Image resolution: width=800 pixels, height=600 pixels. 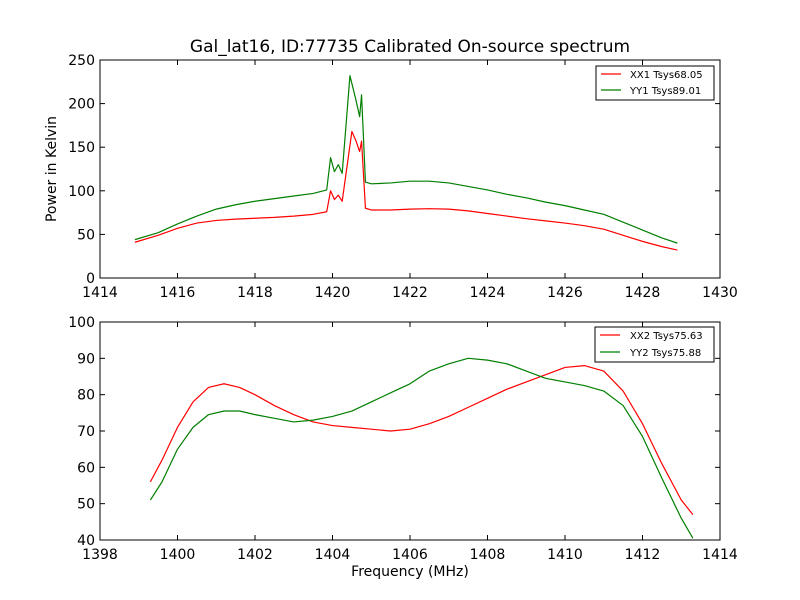 I want to click on x-tick-label: 1412, so click(x=643, y=555).